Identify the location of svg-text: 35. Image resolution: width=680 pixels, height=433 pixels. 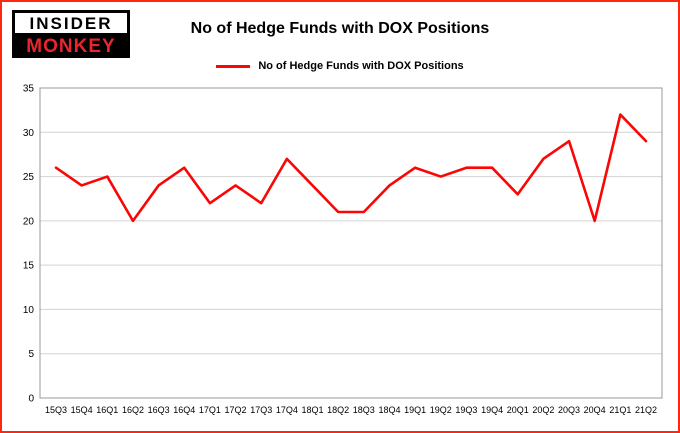
(29, 89).